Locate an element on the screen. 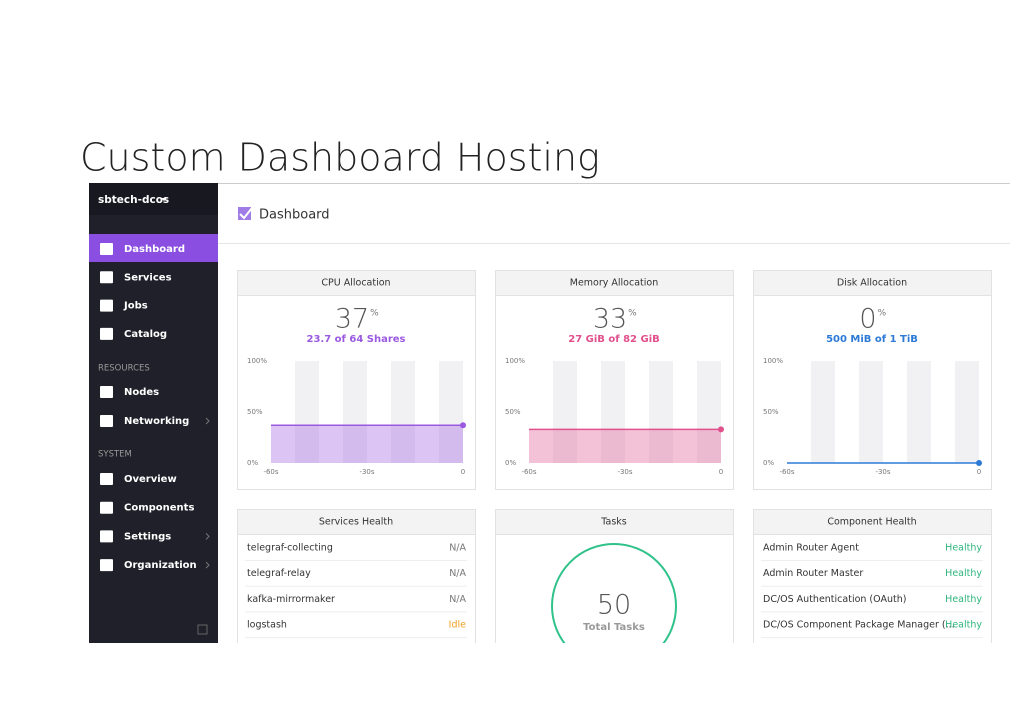  card-title: Memory Allocation is located at coordinates (614, 283).